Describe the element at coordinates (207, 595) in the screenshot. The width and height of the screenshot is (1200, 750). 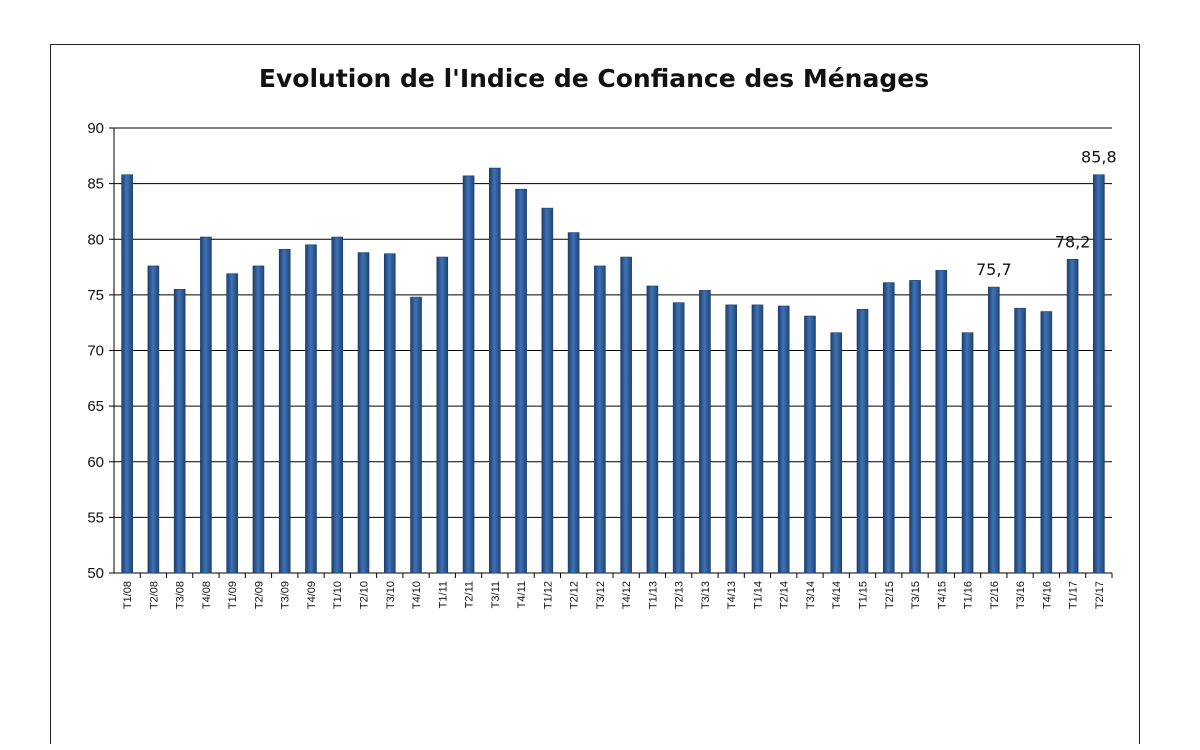
I see `x-tick-label: T4/08` at that location.